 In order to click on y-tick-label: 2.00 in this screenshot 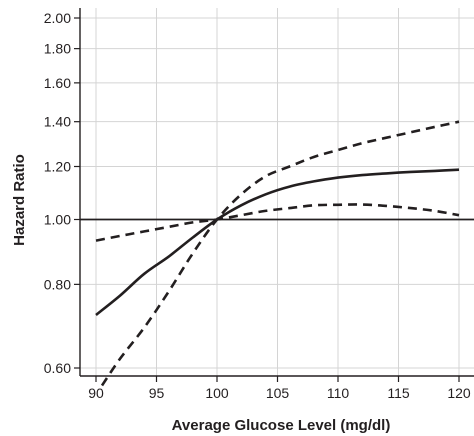, I will do `click(57, 18)`.